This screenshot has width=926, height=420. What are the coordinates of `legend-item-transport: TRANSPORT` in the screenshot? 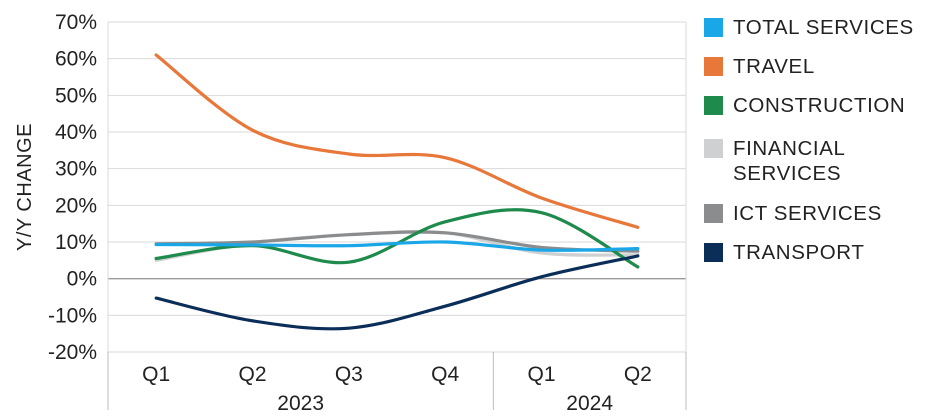 It's located at (812, 252).